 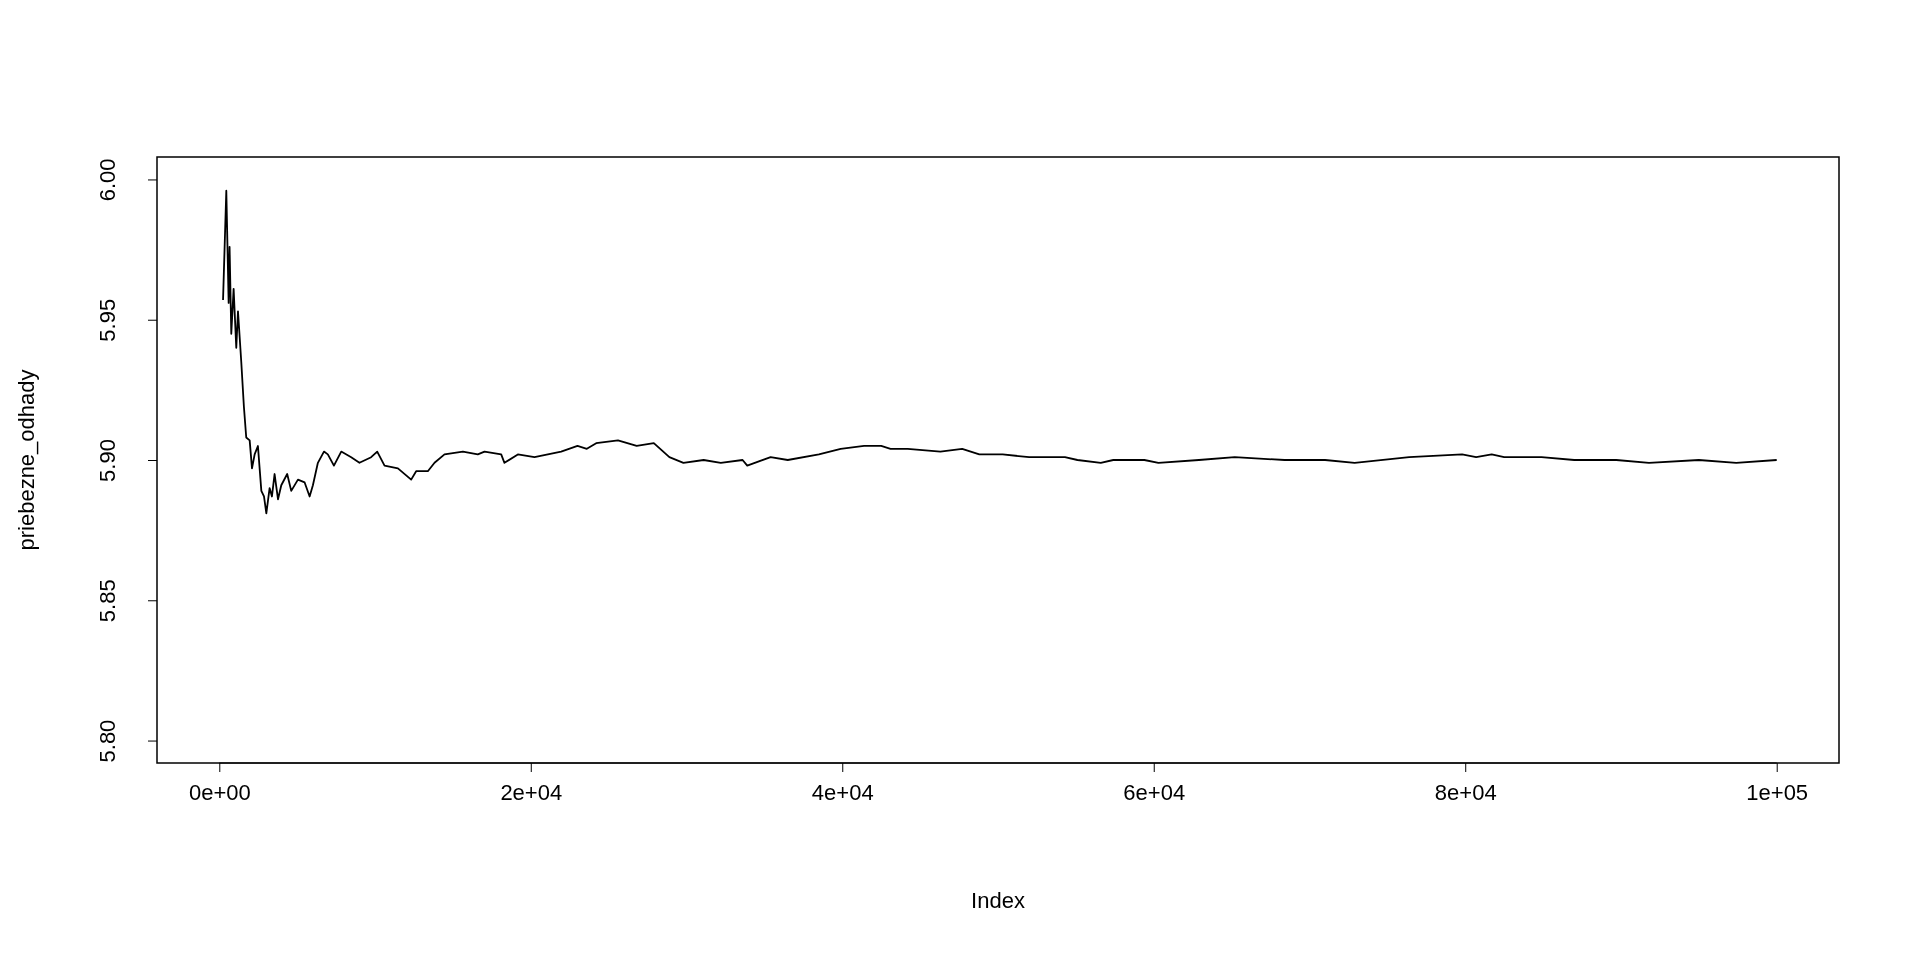 What do you see at coordinates (998, 900) in the screenshot?
I see `x-axis-title: Index` at bounding box center [998, 900].